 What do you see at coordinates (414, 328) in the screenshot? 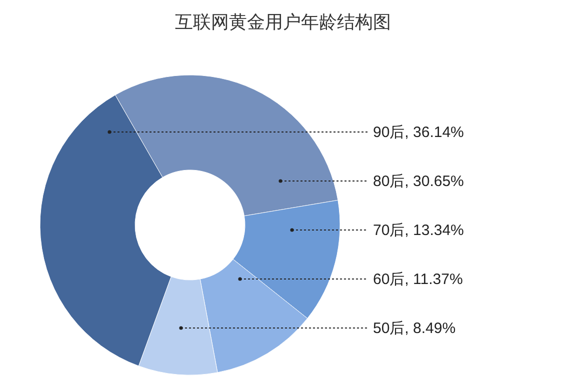
I see `slice-label: 50后, 8.49%` at bounding box center [414, 328].